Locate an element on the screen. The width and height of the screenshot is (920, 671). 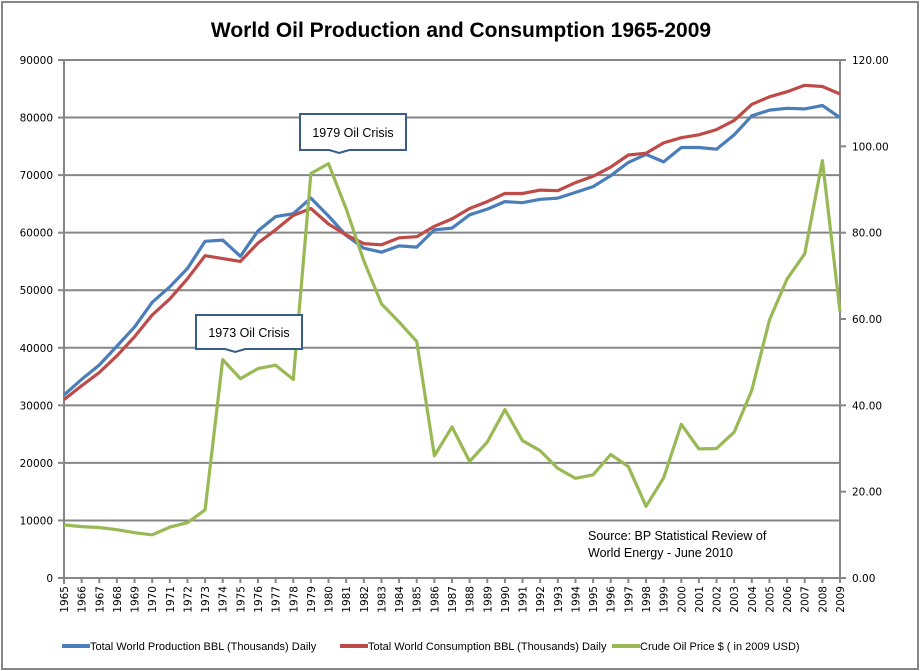
x-tick-label: 1998 is located at coordinates (647, 599).